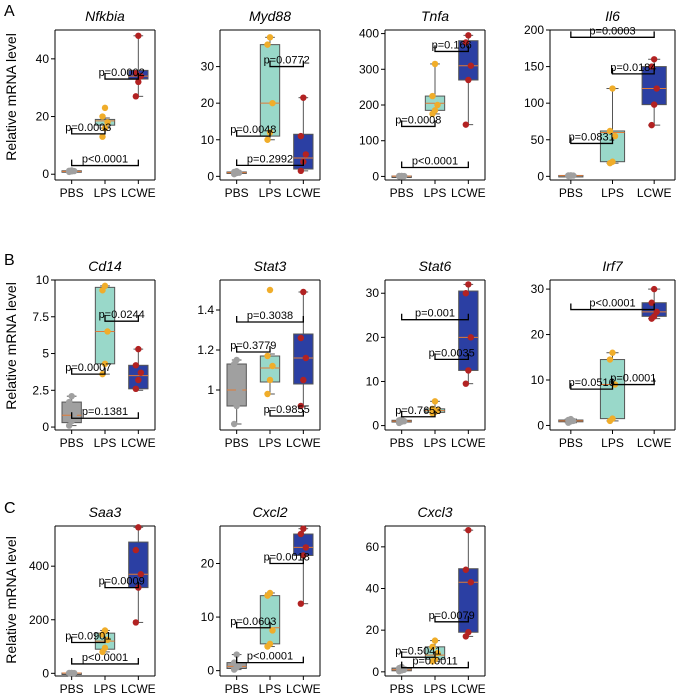 The width and height of the screenshot is (685, 699). I want to click on p-value-label: p=0.3038, so click(270, 316).